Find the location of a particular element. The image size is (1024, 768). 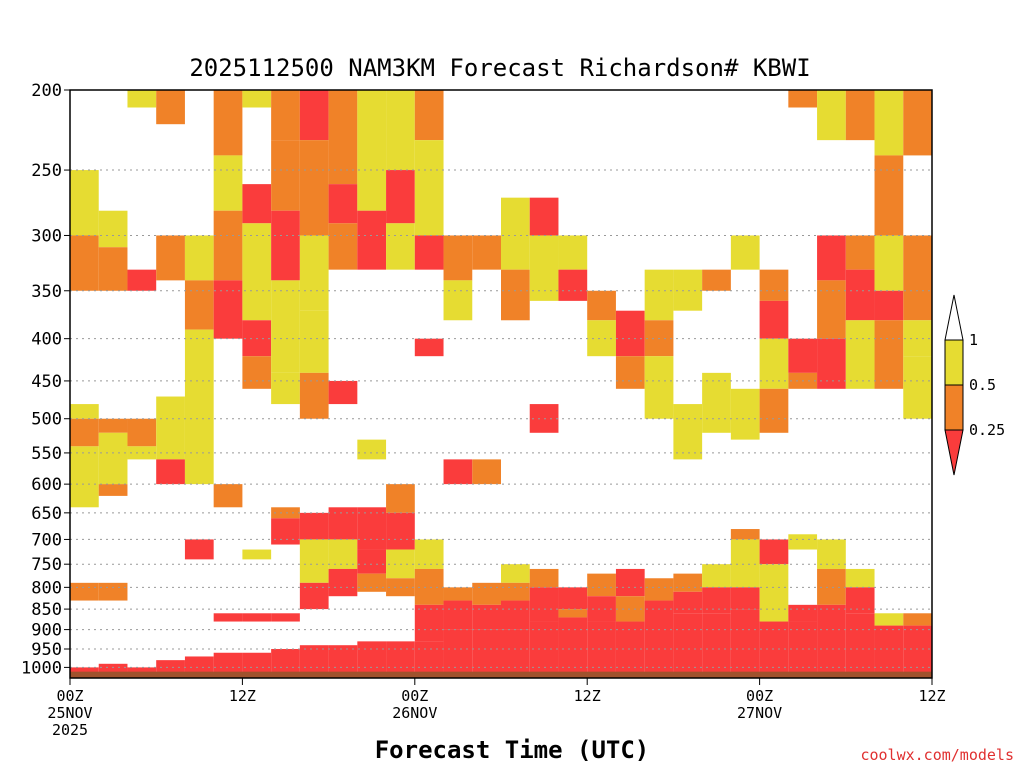

y-tick-label: 1000 is located at coordinates (41, 668).